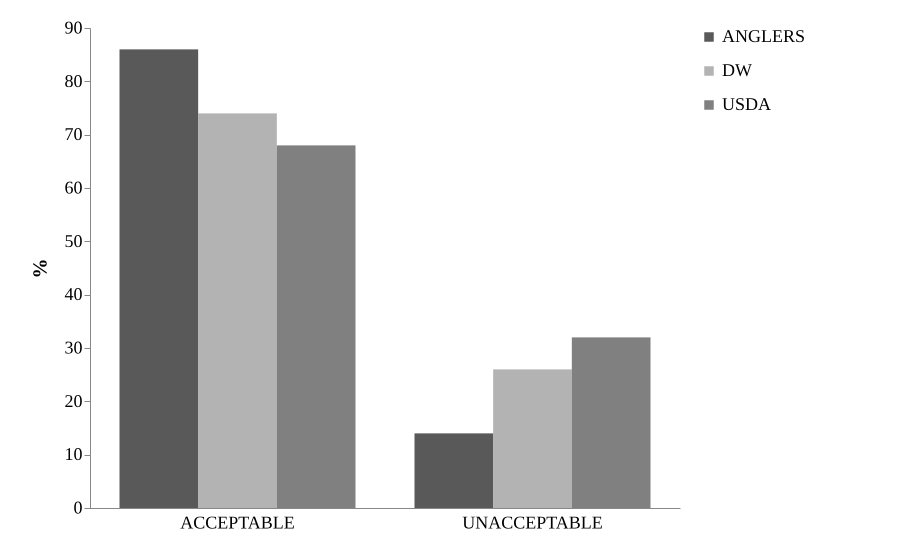 This screenshot has height=550, width=913. I want to click on legend-label: USDA, so click(747, 104).